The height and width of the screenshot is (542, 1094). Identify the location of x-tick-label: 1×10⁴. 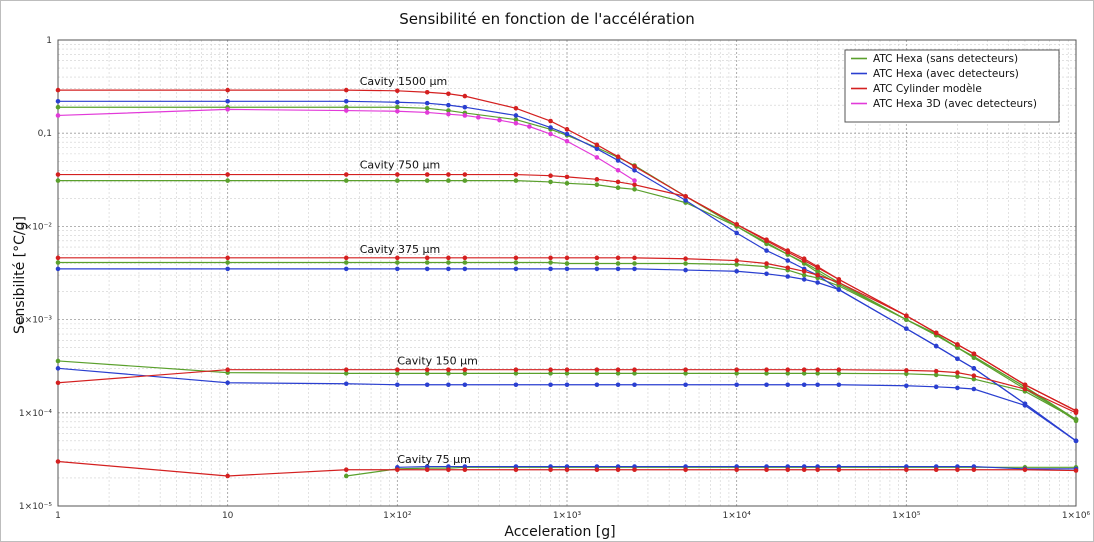
(737, 516).